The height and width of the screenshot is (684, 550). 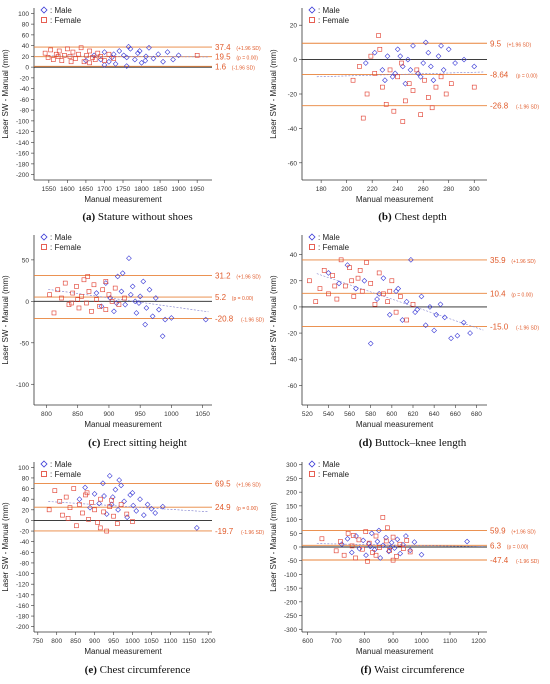 What do you see at coordinates (223, 47) in the screenshot?
I see `limit-value-label: 37.4` at bounding box center [223, 47].